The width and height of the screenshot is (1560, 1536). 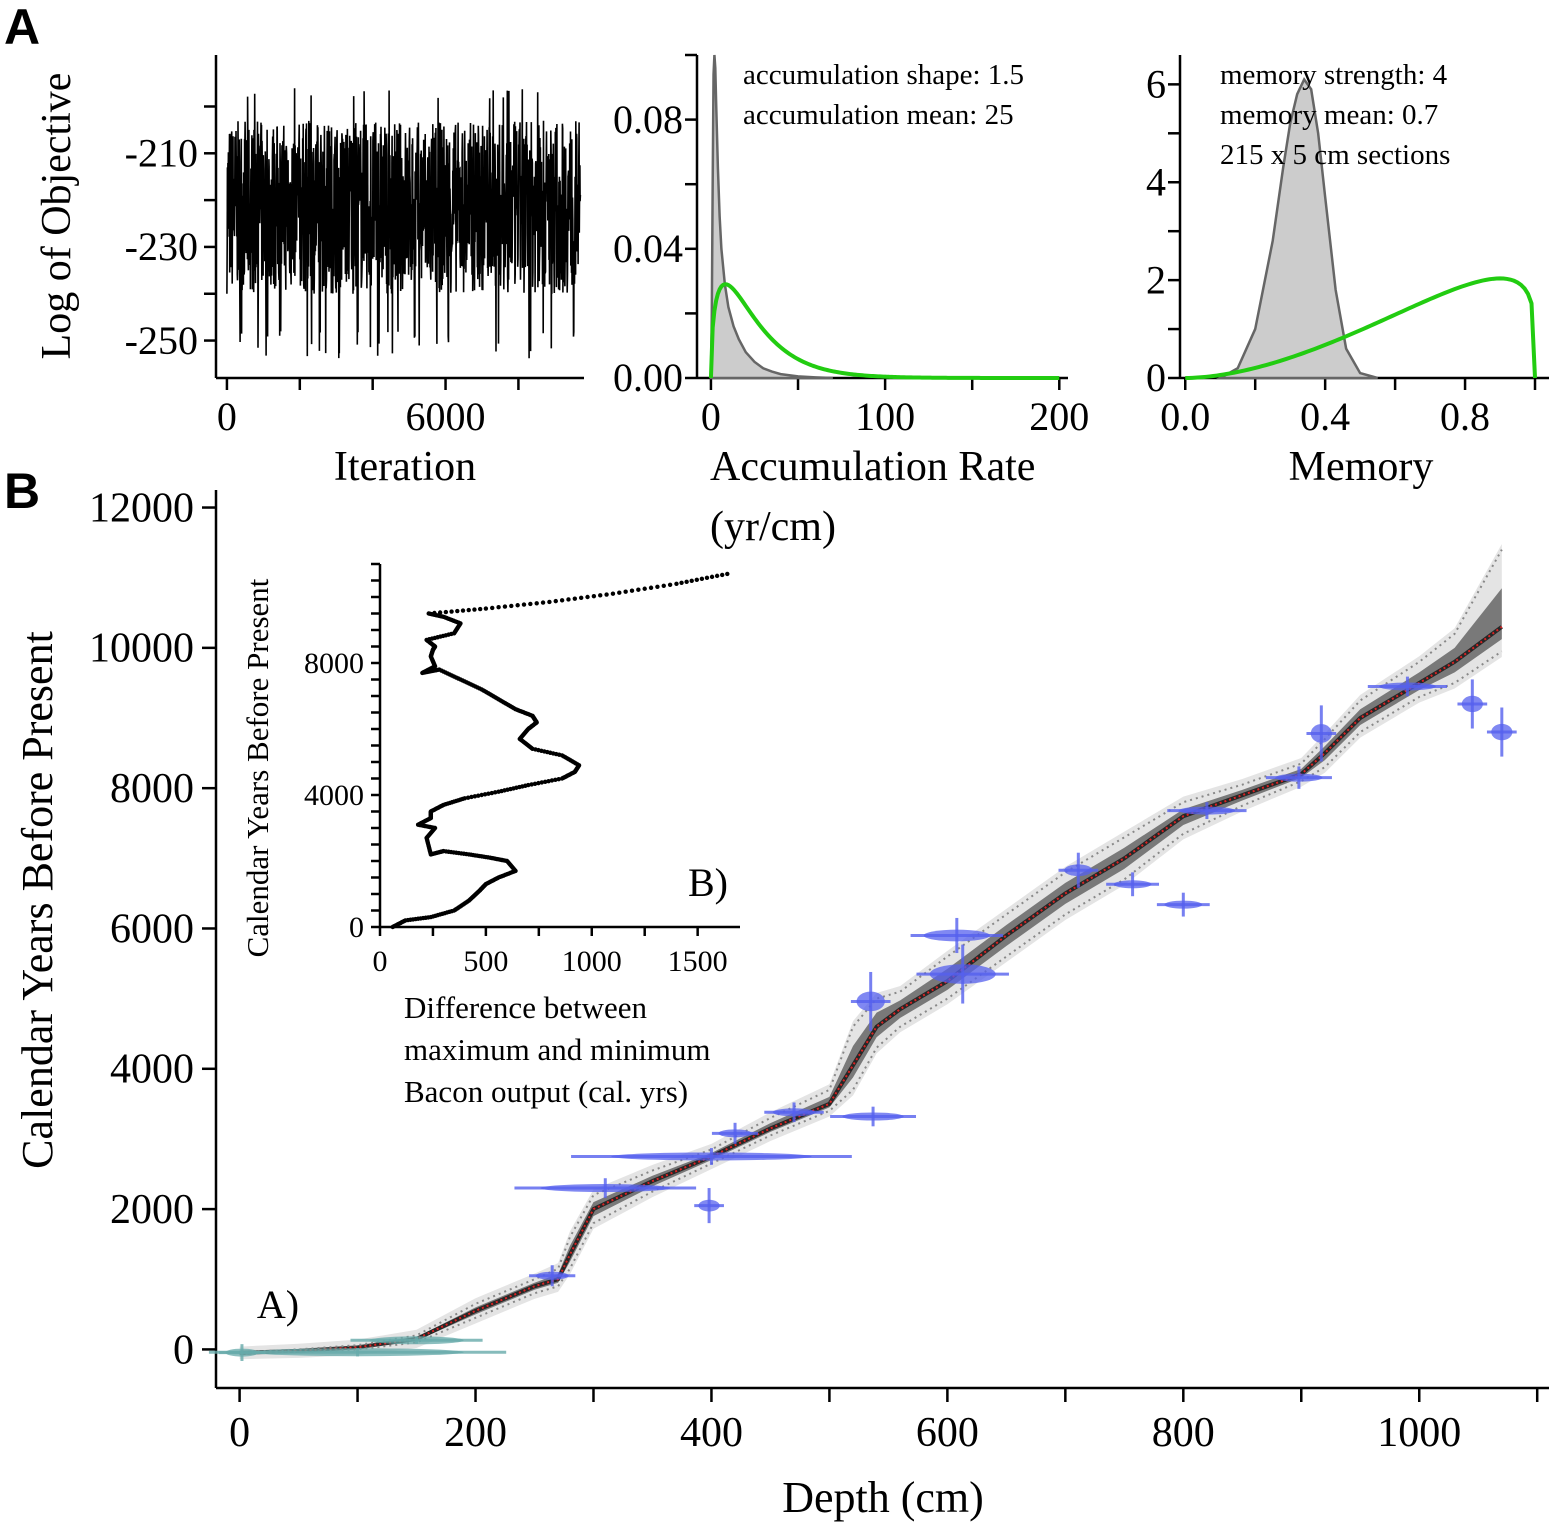 What do you see at coordinates (1329, 115) in the screenshot?
I see `memory-annotation: memory mean: 0.7` at bounding box center [1329, 115].